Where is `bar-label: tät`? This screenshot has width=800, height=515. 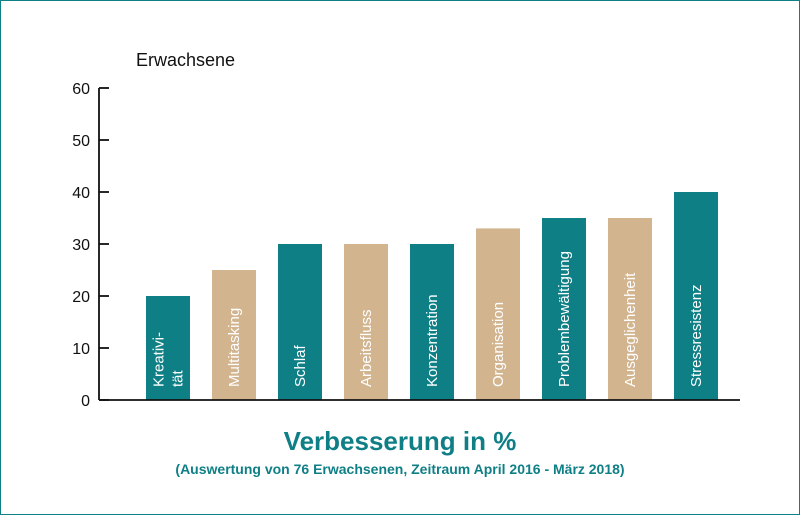 bar-label: tät is located at coordinates (178, 378).